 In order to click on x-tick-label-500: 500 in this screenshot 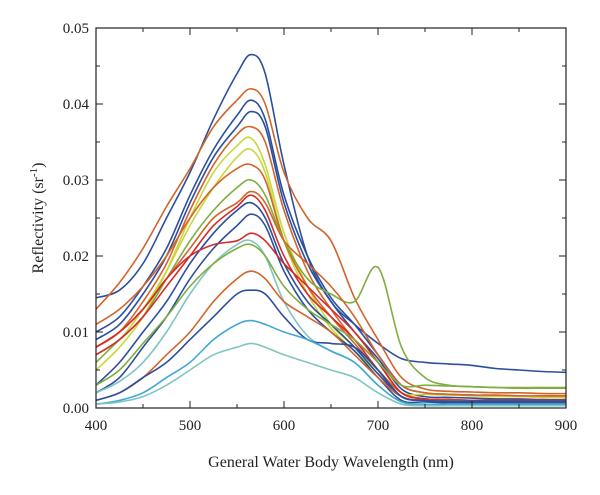, I will do `click(190, 426)`.